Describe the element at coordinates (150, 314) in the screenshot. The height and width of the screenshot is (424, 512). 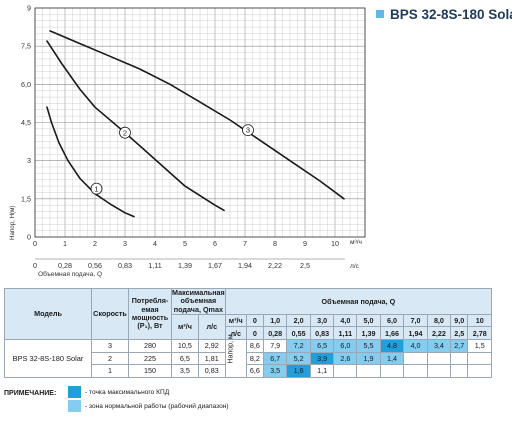
I see `header-power: Потребля-емая мощность (P₁), Вт` at that location.